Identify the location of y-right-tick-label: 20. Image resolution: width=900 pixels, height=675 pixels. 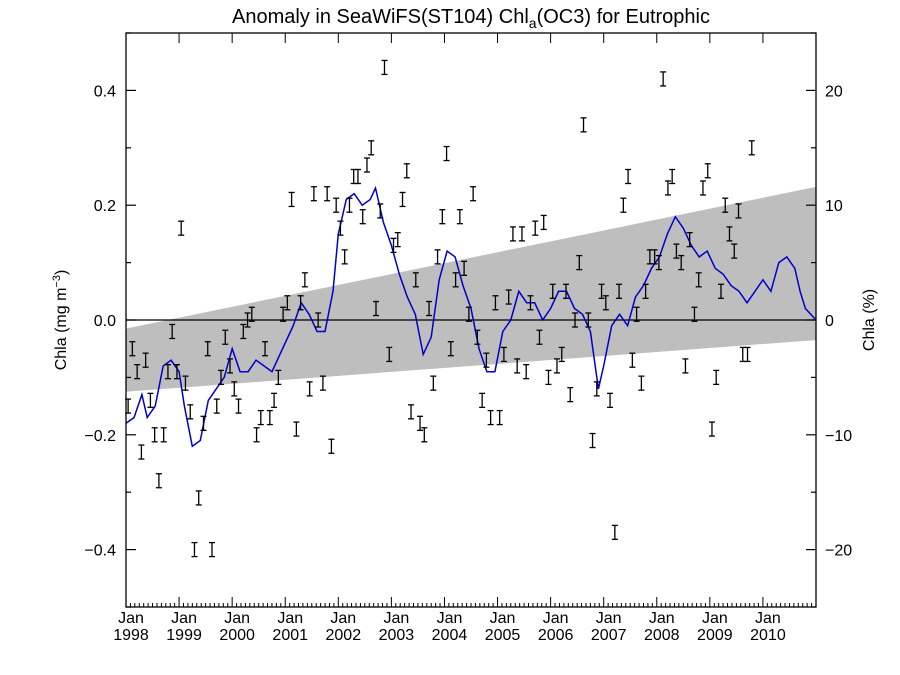
(834, 91).